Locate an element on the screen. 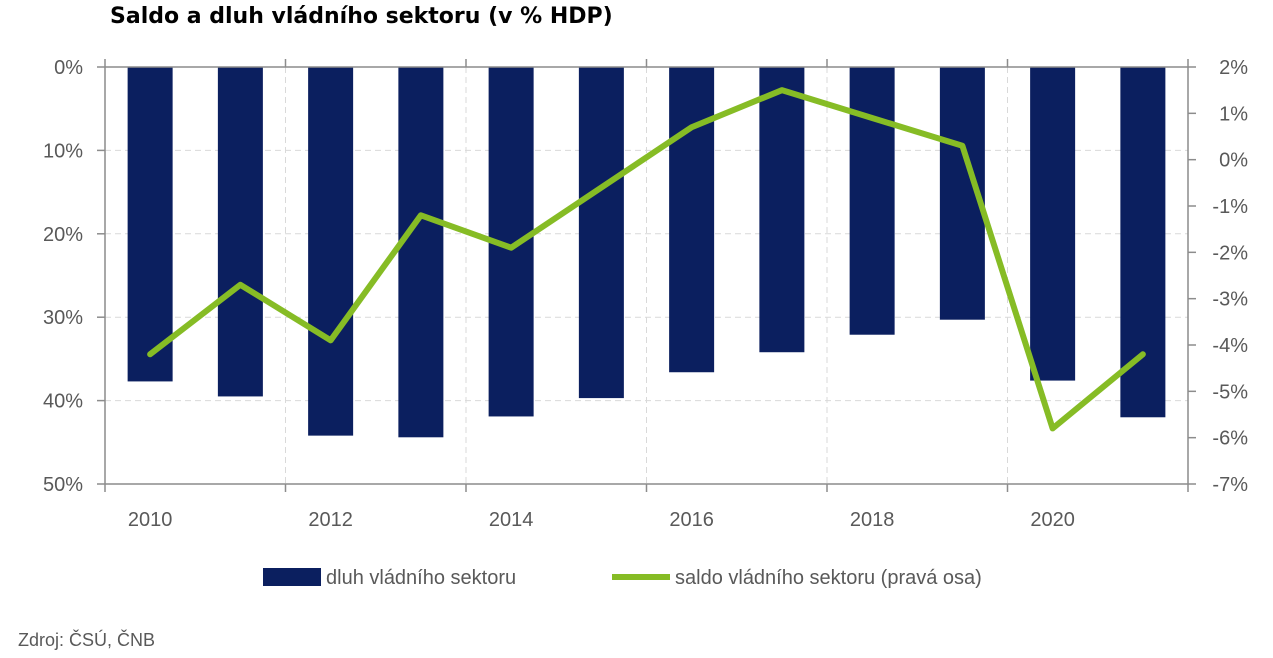 Image resolution: width=1273 pixels, height=658 pixels. x-axis-tick-label: 2020 is located at coordinates (1052, 520).